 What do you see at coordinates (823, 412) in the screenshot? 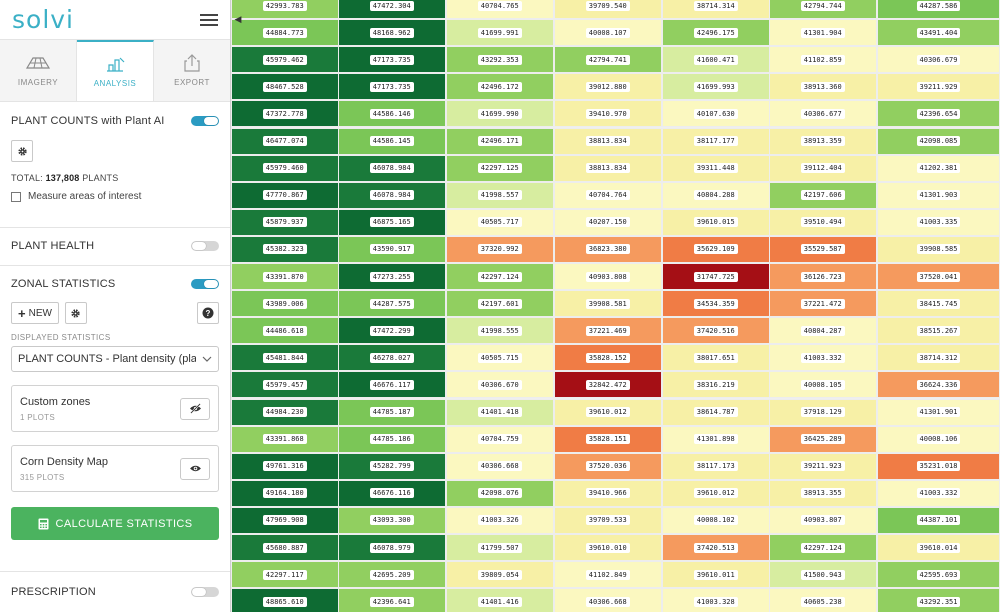
I see `plot-cell: 37918.129` at bounding box center [823, 412].